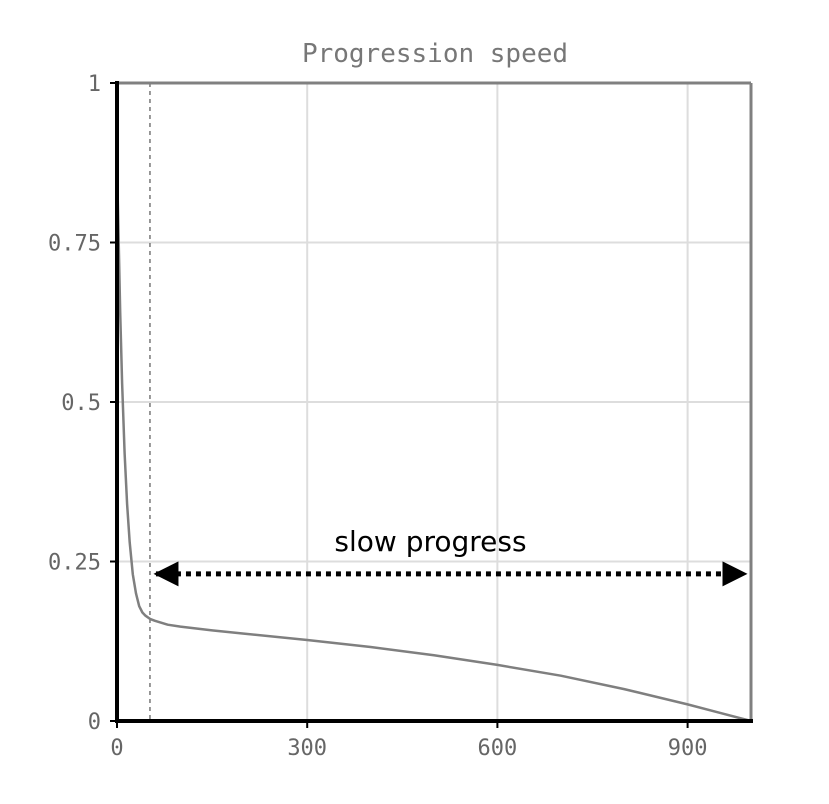 Image resolution: width=829 pixels, height=804 pixels. What do you see at coordinates (307, 748) in the screenshot?
I see `x-tick-label: 300` at bounding box center [307, 748].